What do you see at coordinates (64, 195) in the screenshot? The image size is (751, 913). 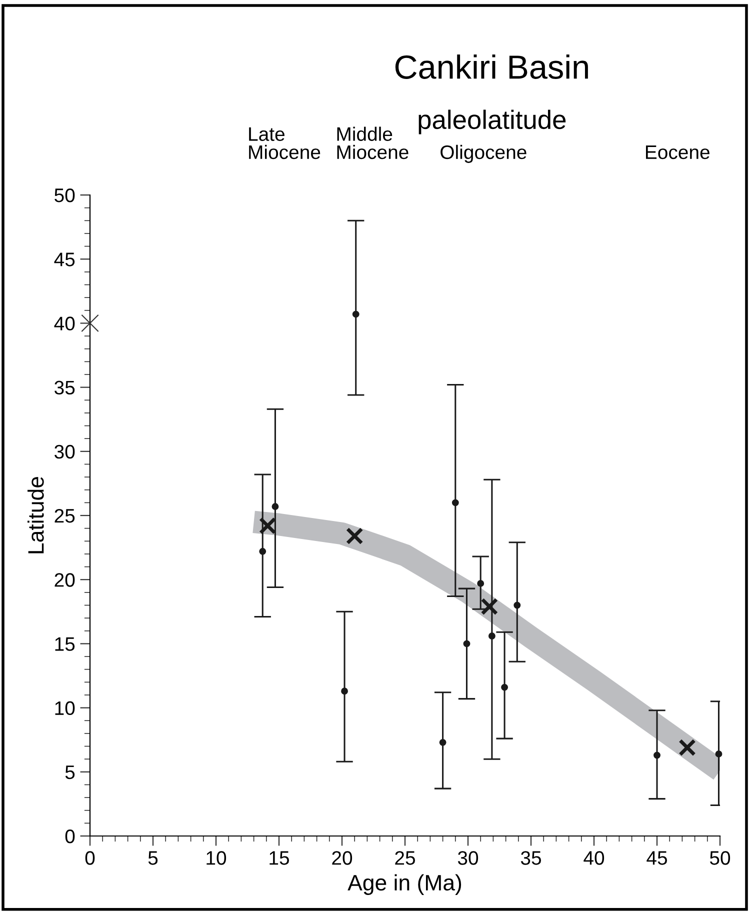 I see `y-tick-label: 50` at bounding box center [64, 195].